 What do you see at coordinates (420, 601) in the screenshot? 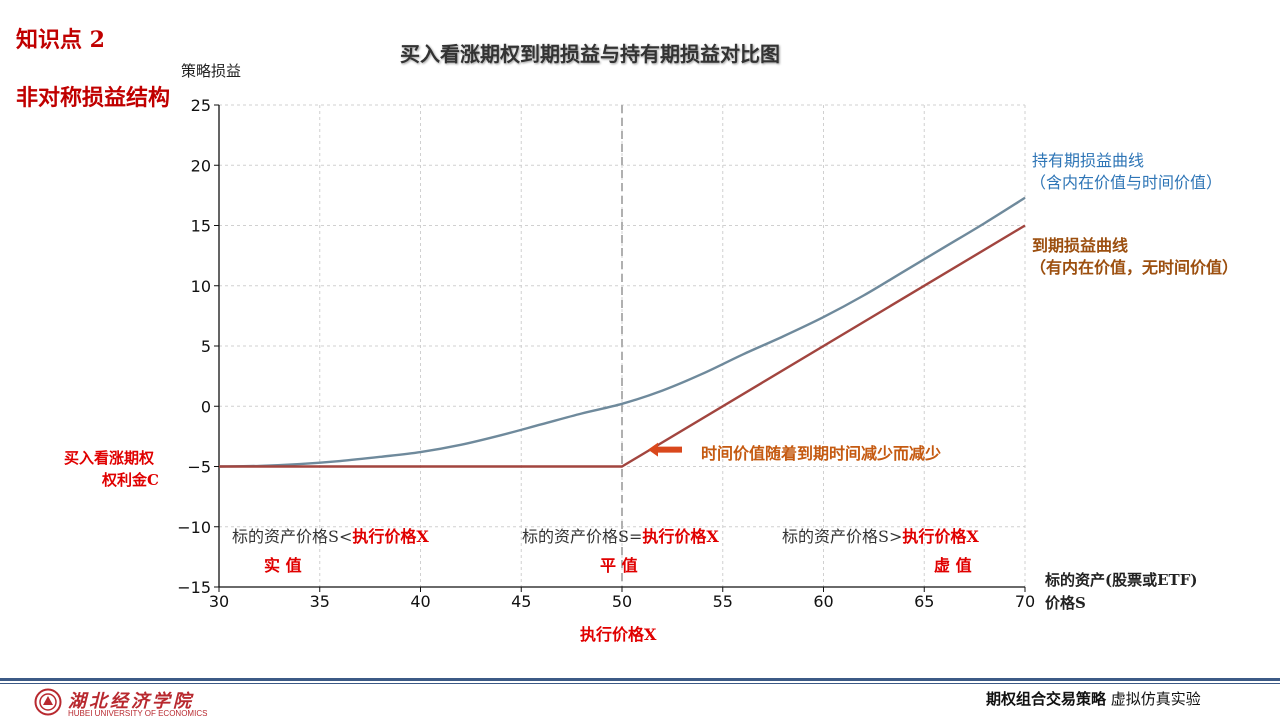
I see `x-tick-label: 40` at bounding box center [420, 601].